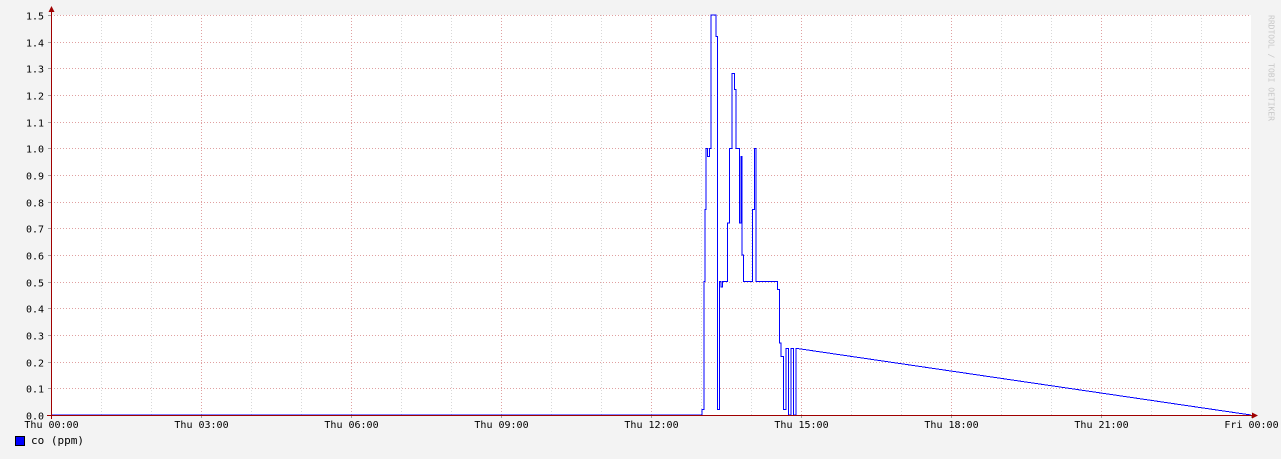 This screenshot has height=459, width=1281. I want to click on x-tick-label: Thu 06:00, so click(351, 425).